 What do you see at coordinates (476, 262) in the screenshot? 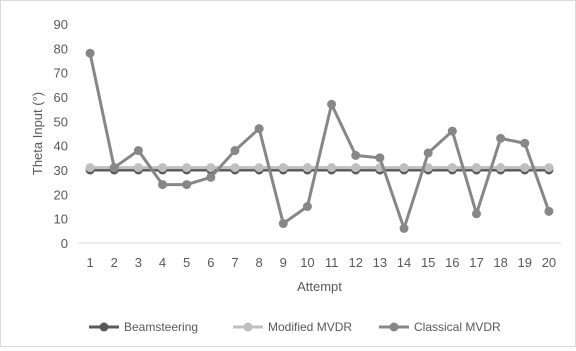
I see `x-tick-label: 17` at bounding box center [476, 262].